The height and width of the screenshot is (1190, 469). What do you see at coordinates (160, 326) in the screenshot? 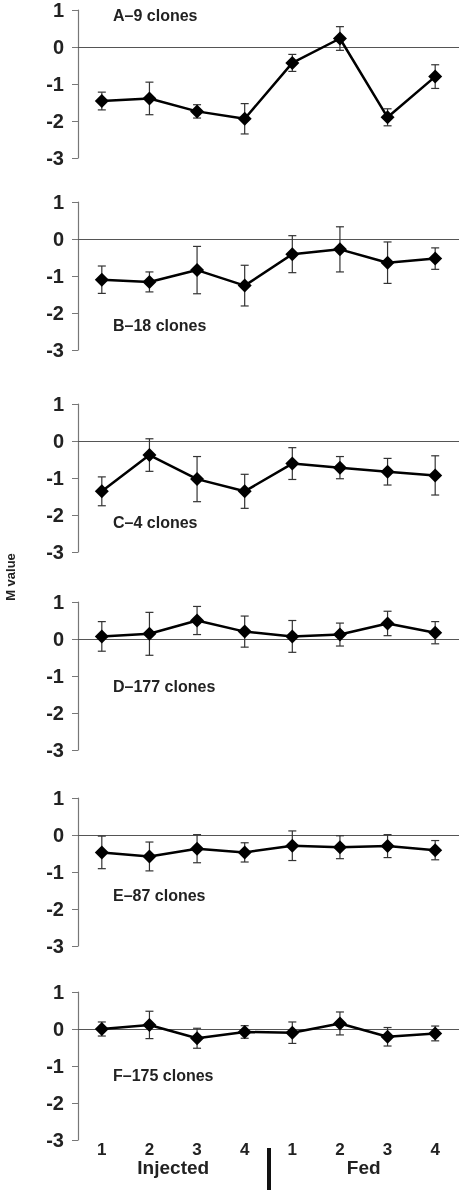
I see `text: B–18 clones` at bounding box center [160, 326].